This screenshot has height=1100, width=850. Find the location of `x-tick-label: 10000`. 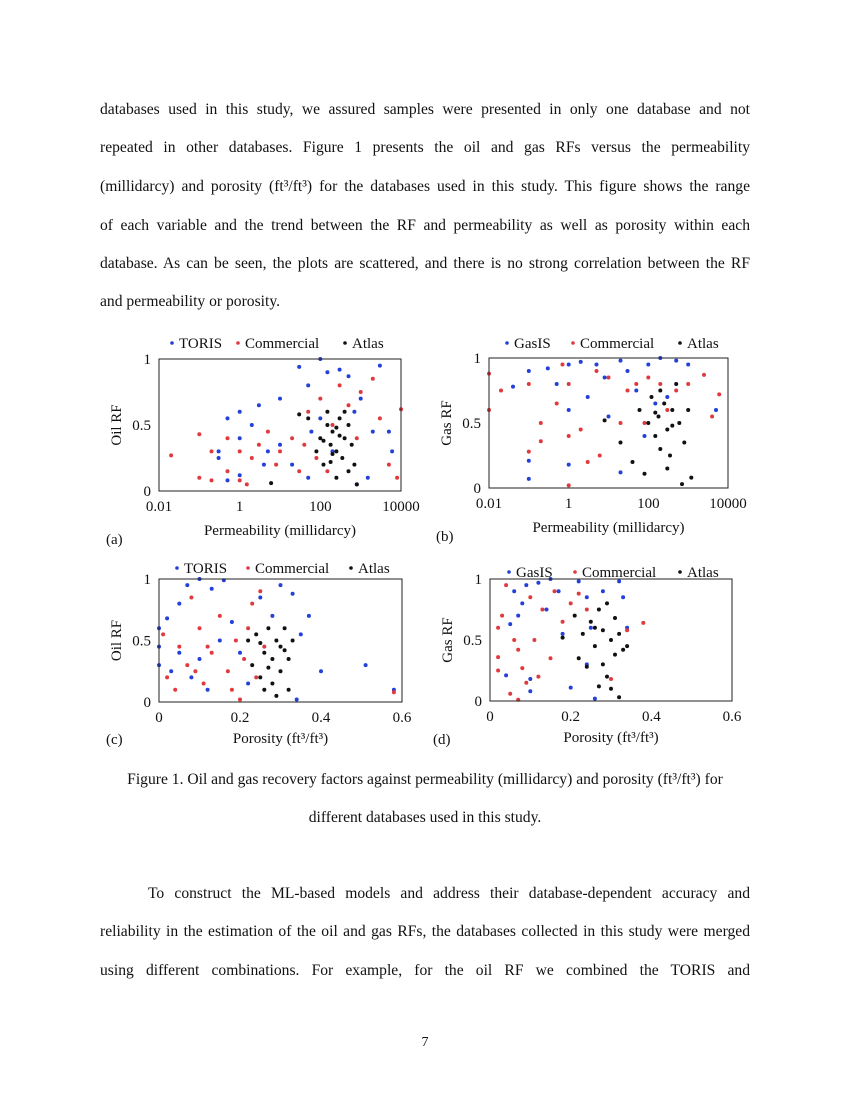

x-tick-label: 10000 is located at coordinates (728, 504).